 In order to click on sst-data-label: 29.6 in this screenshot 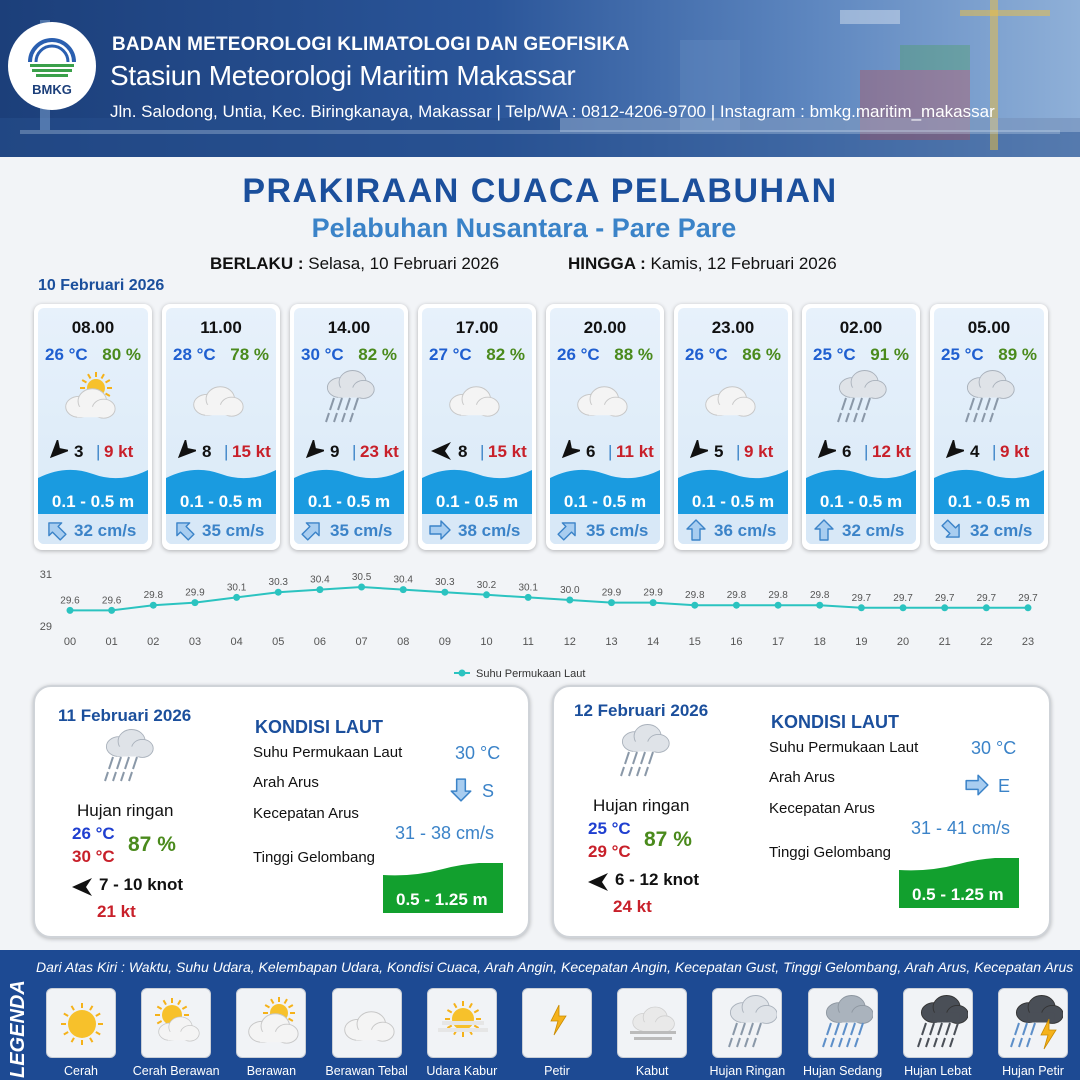, I will do `click(112, 600)`.